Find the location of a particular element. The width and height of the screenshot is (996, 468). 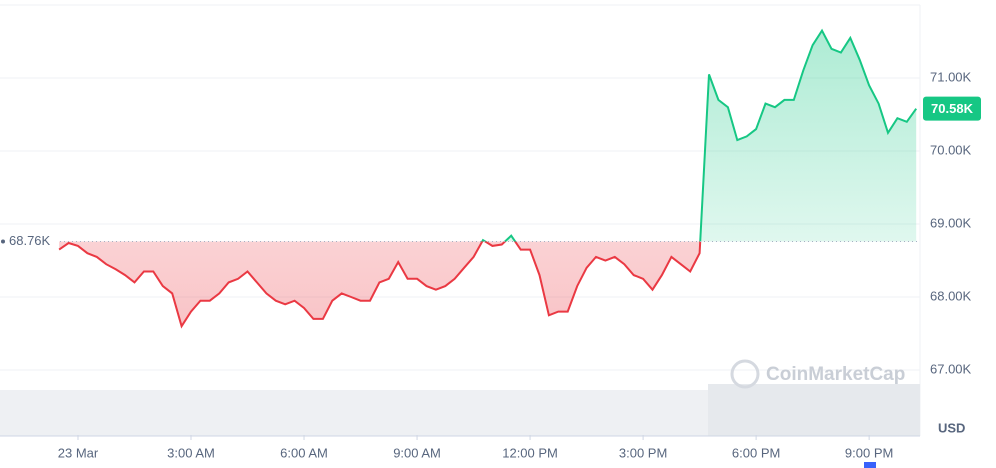

baseline-label: 68.76K is located at coordinates (30, 240).